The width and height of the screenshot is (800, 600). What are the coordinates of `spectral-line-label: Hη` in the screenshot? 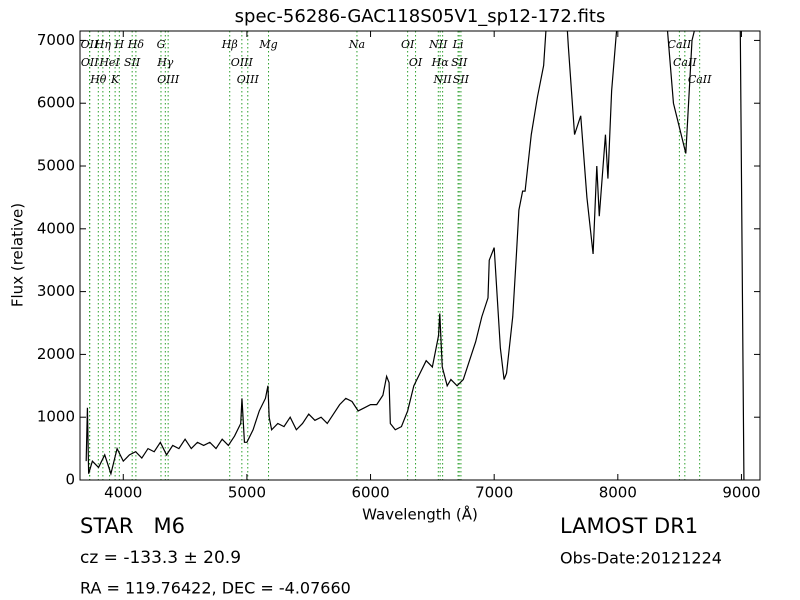 It's located at (103, 44).